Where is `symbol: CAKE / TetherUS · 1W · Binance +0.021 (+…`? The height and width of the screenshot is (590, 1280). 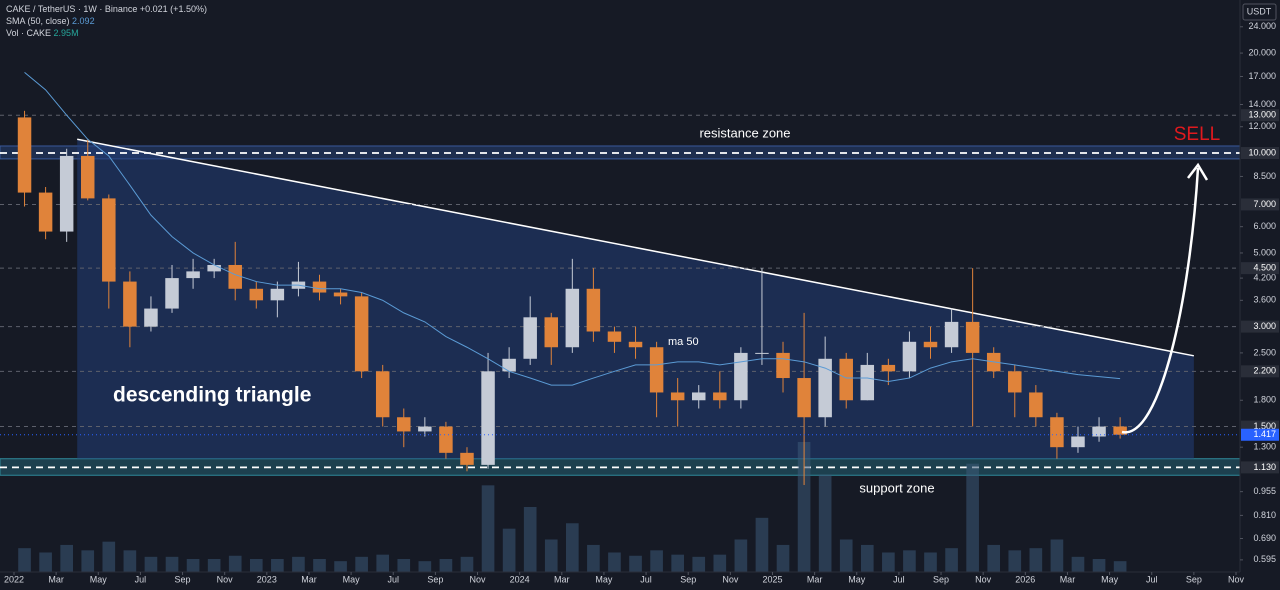 symbol: CAKE / TetherUS · 1W · Binance +0.021 (+… is located at coordinates (106, 9).